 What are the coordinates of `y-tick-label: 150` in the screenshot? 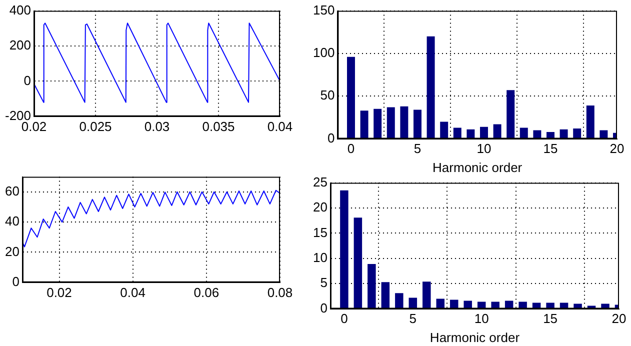 It's located at (323, 10).